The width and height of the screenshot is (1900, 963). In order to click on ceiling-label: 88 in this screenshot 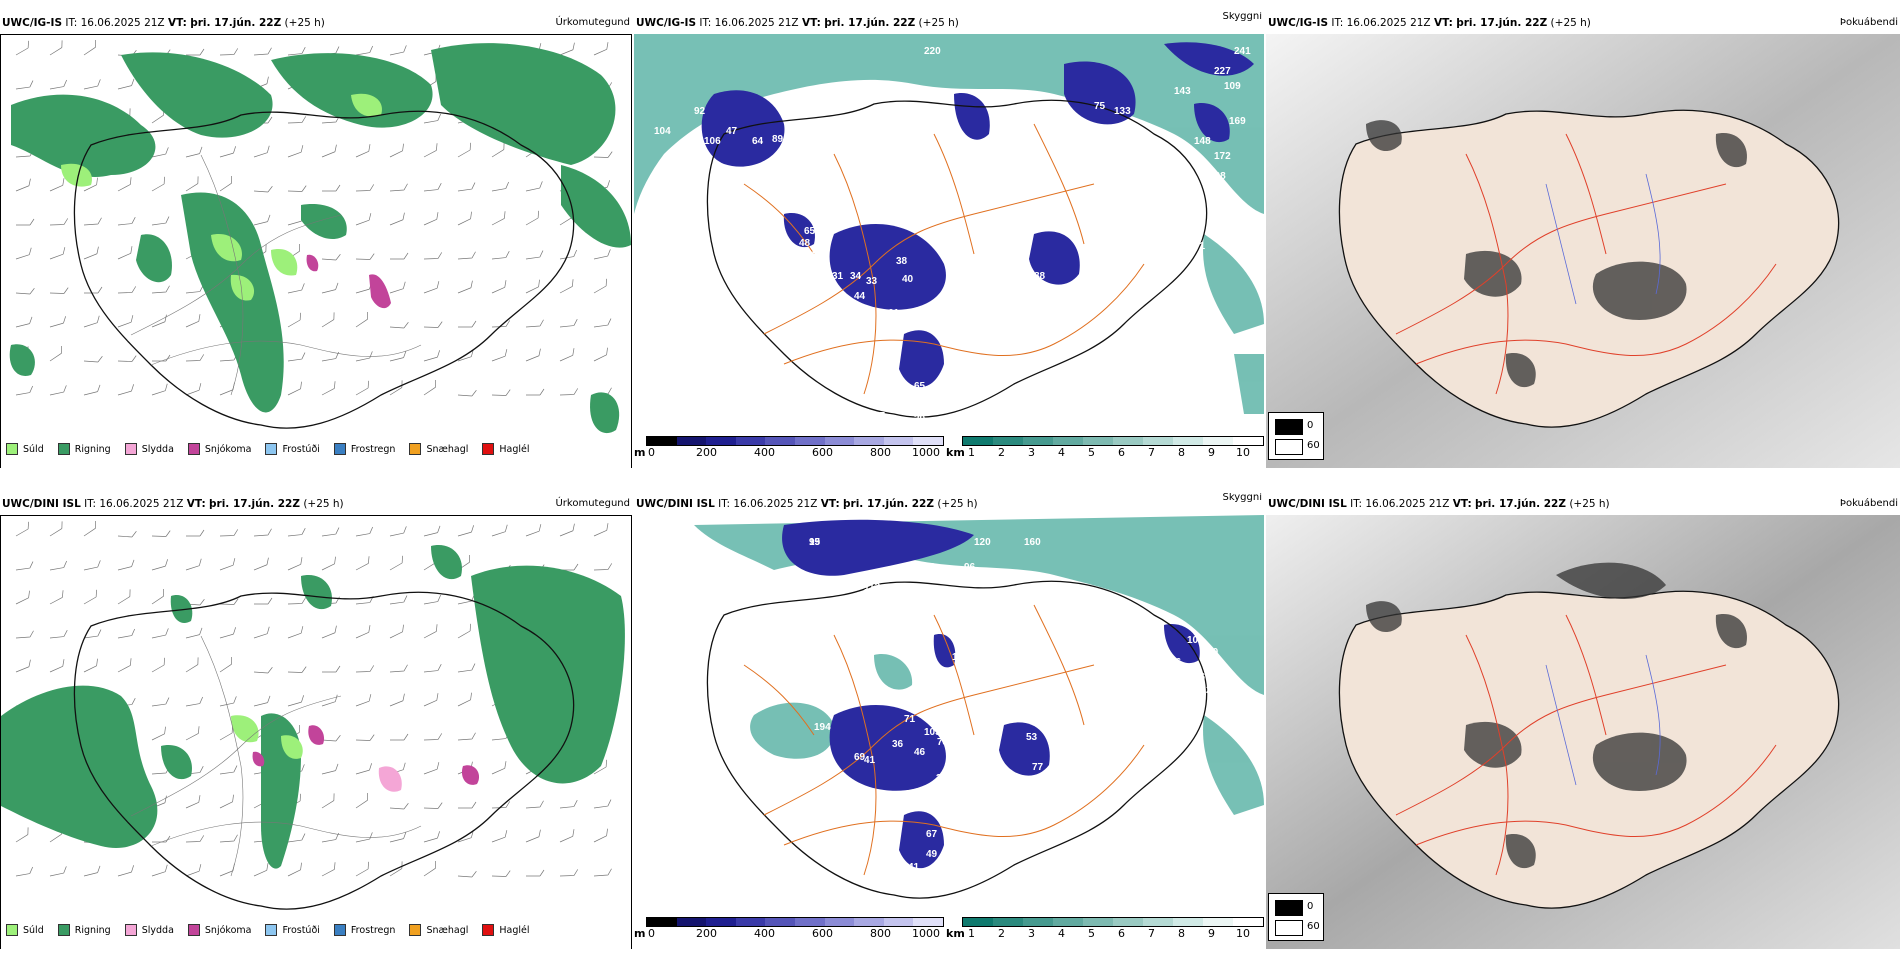, I will do `click(1040, 276)`.